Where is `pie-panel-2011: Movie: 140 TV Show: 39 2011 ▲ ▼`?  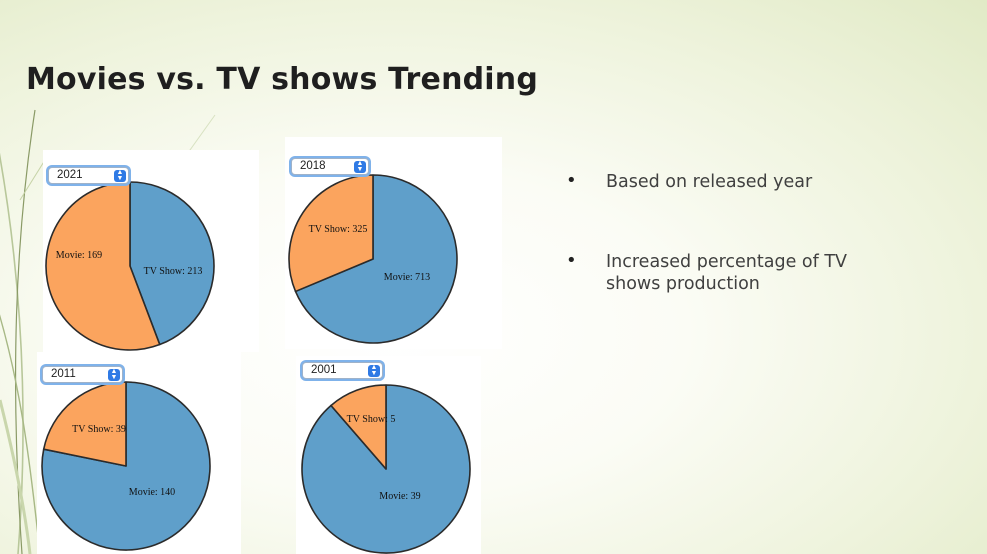
pie-panel-2011: Movie: 140 TV Show: 39 2011 ▲ ▼ is located at coordinates (139, 453).